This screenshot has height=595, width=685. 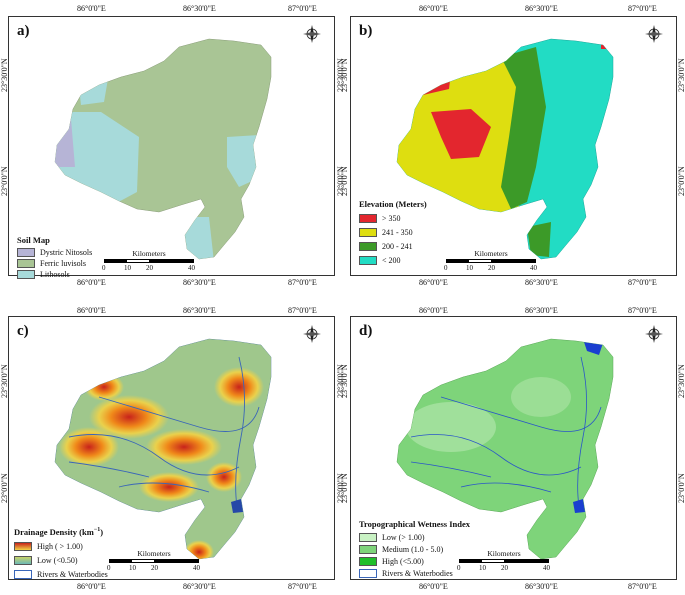 What do you see at coordinates (366, 31) in the screenshot?
I see `panel-label-b: b)` at bounding box center [366, 31].